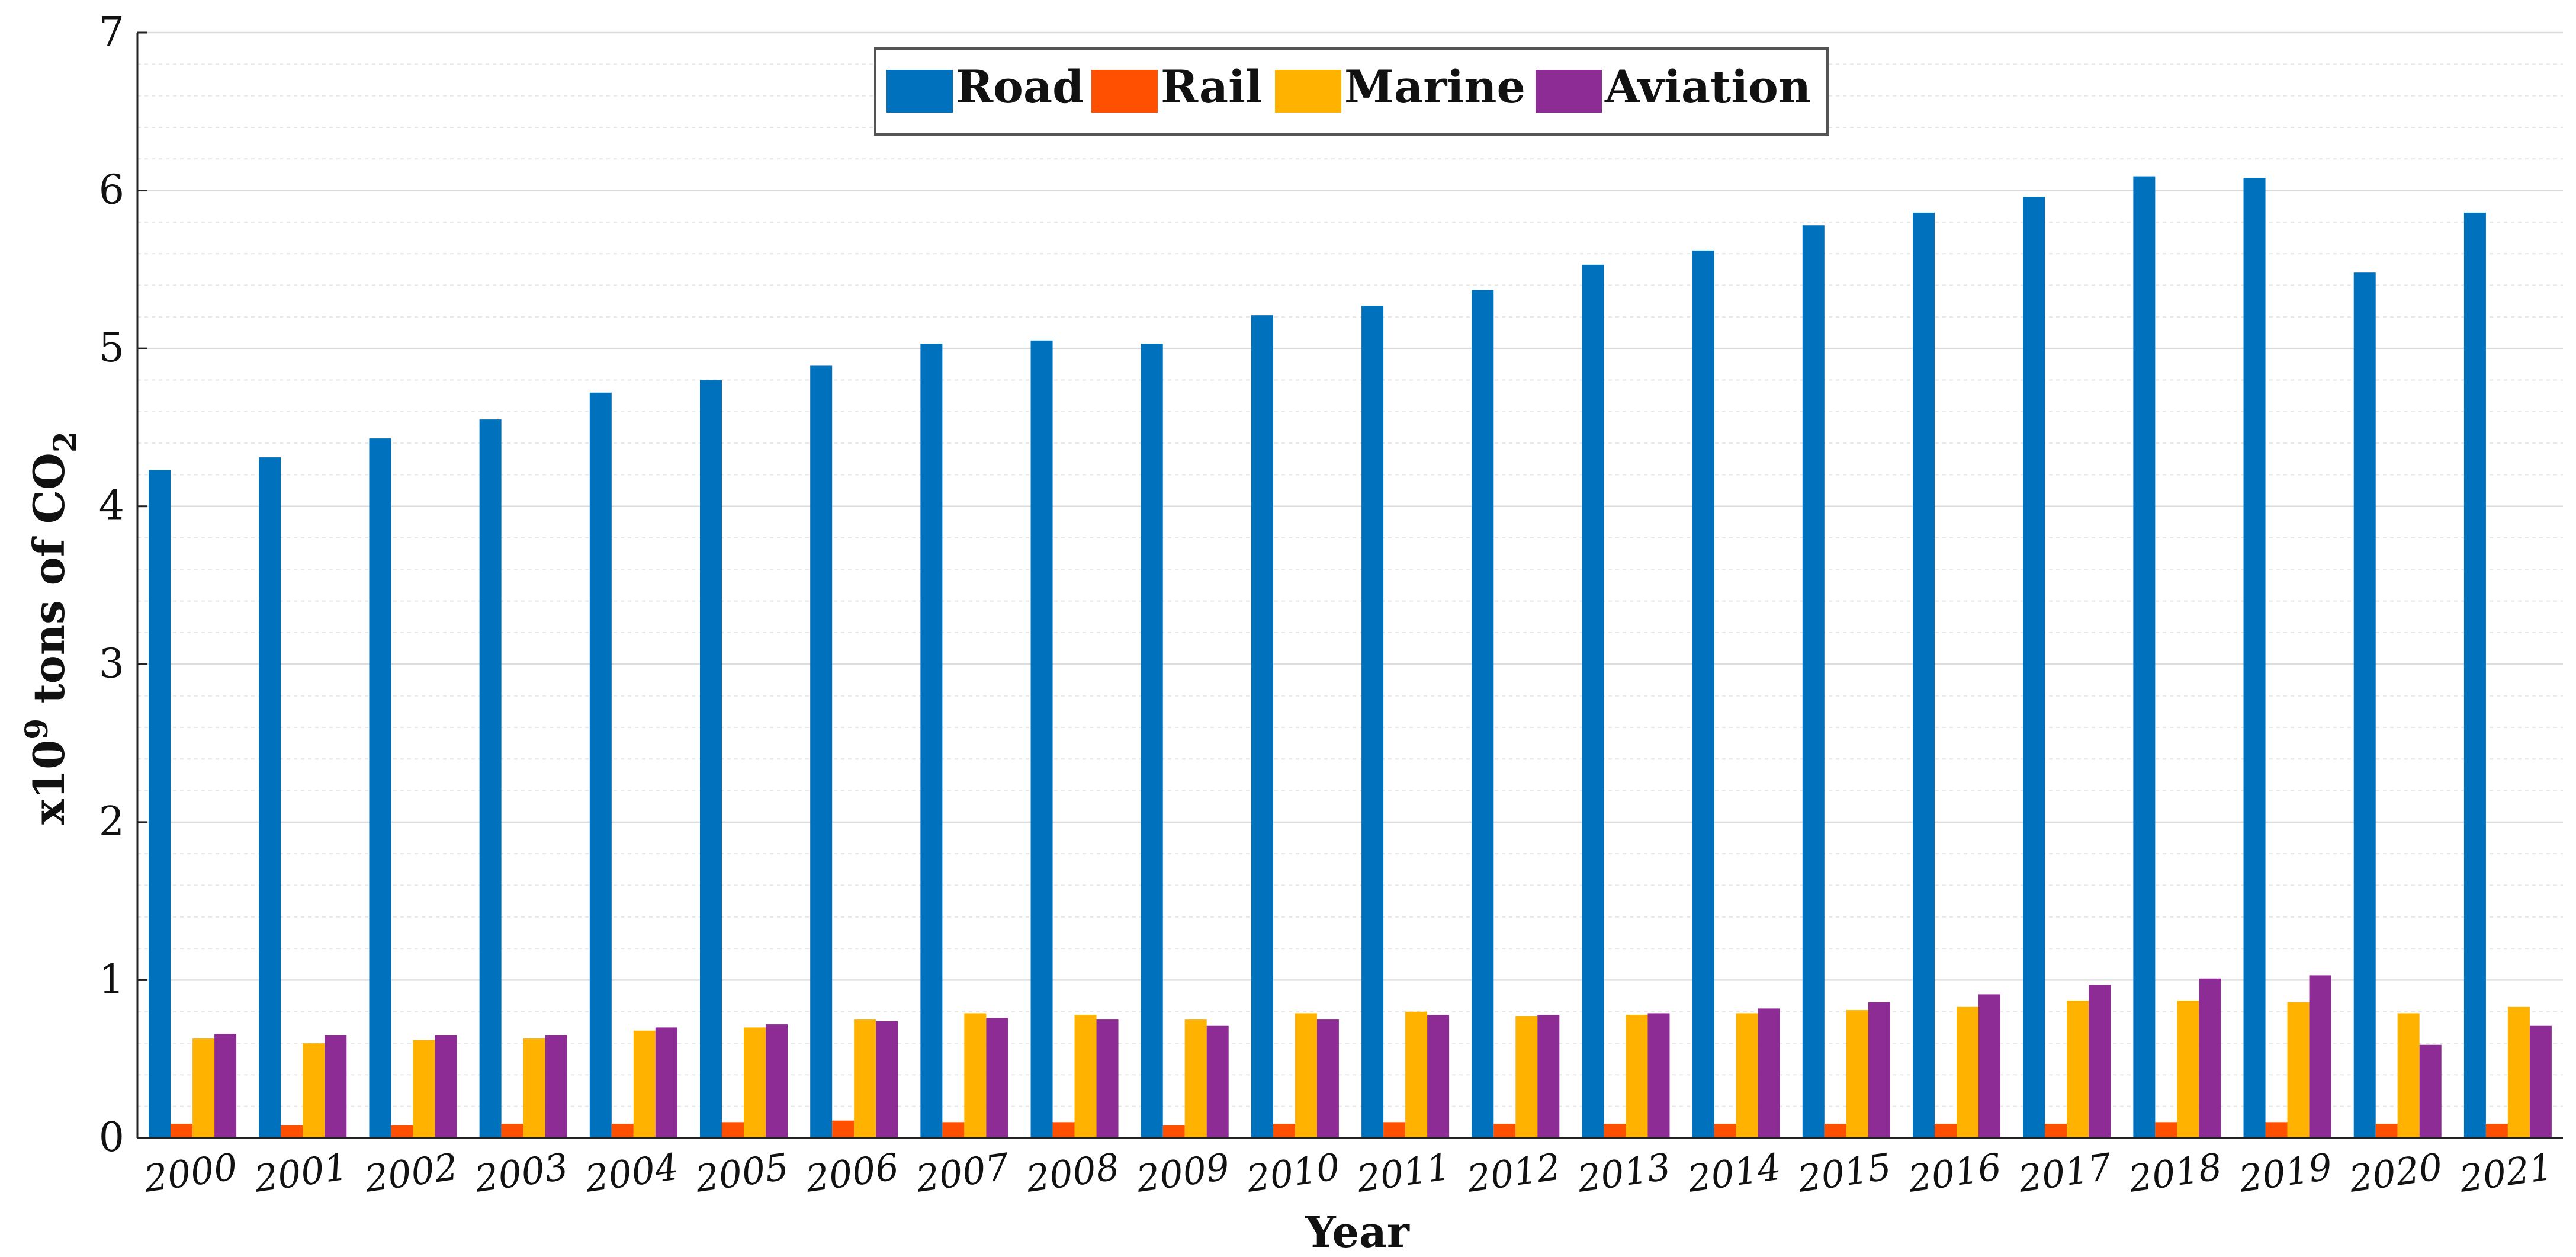  What do you see at coordinates (1403, 1173) in the screenshot?
I see `x-tick-label: 2011` at bounding box center [1403, 1173].